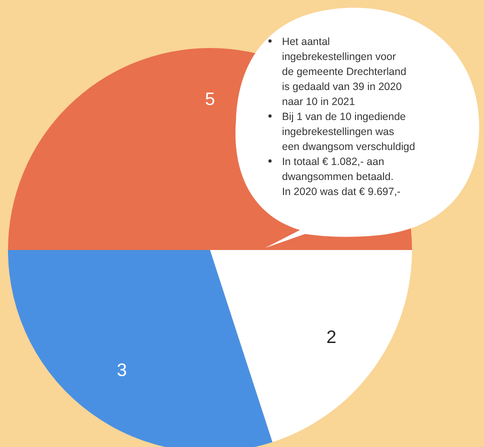 This screenshot has width=484, height=447. What do you see at coordinates (331, 336) in the screenshot?
I see `data-label: 2` at bounding box center [331, 336].